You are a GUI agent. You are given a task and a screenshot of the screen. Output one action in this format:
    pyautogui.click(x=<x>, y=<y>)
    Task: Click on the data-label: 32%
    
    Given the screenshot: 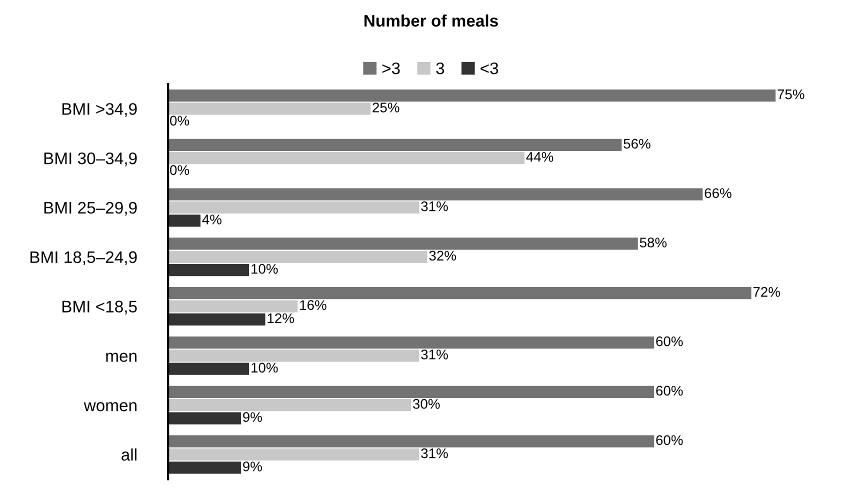 What is the action you would take?
    pyautogui.click(x=442, y=255)
    